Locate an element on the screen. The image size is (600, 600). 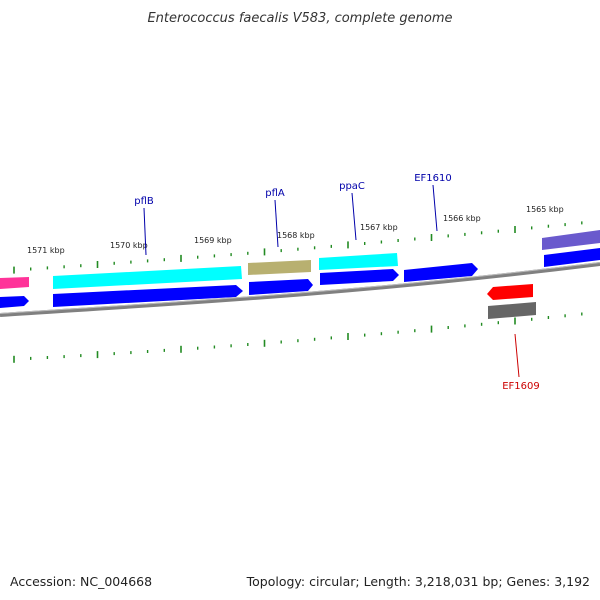
leader-EF1610 is located at coordinates (435, 208).